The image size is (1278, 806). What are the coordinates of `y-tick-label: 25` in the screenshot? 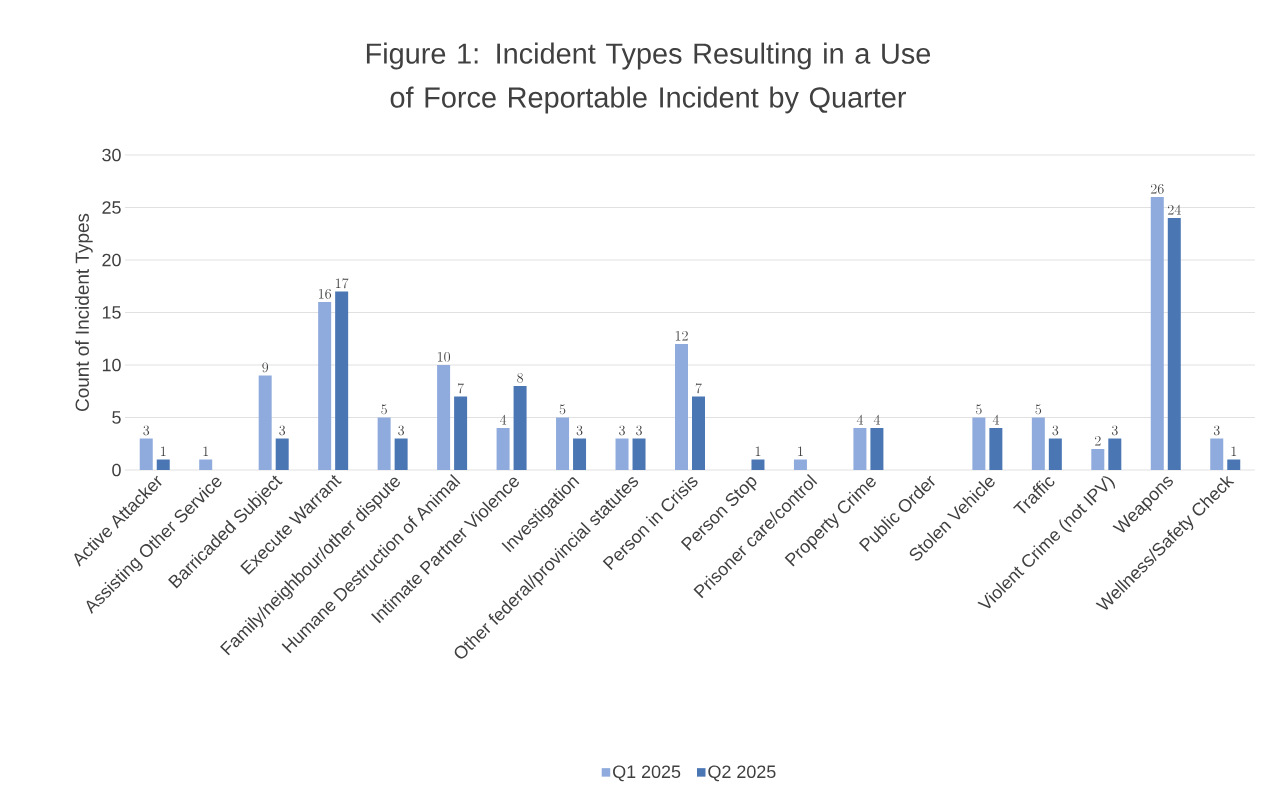 It's located at (111, 207).